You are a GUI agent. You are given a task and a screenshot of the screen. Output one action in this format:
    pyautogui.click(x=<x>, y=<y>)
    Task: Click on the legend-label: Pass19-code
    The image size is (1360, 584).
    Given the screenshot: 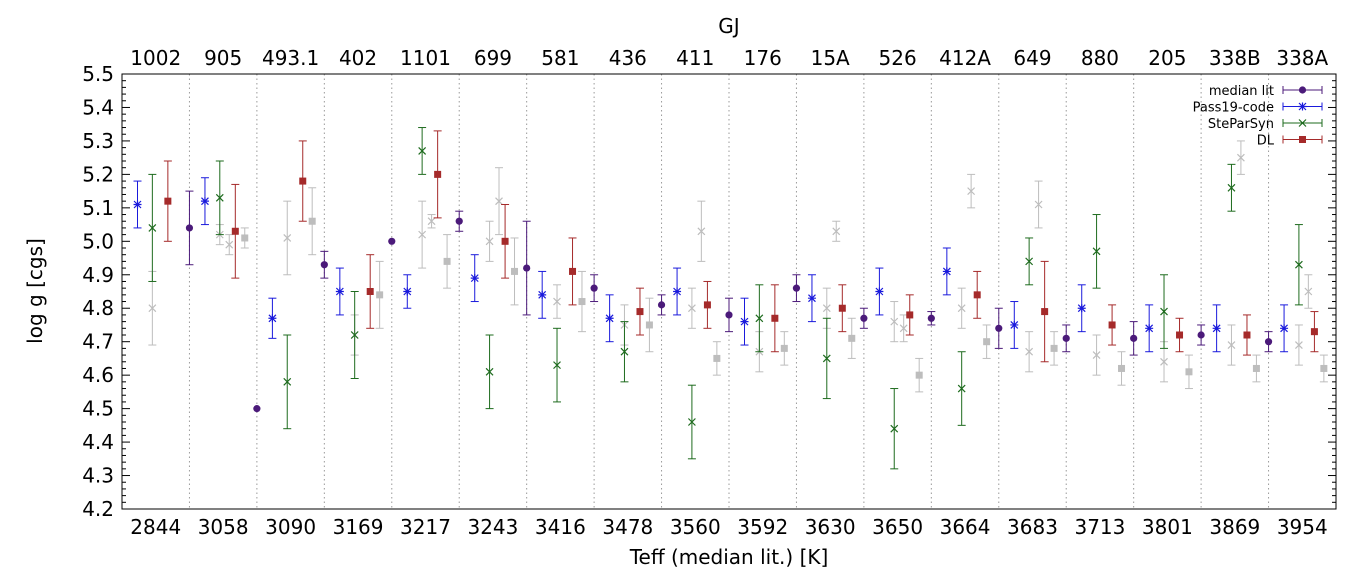 What is the action you would take?
    pyautogui.click(x=1233, y=108)
    